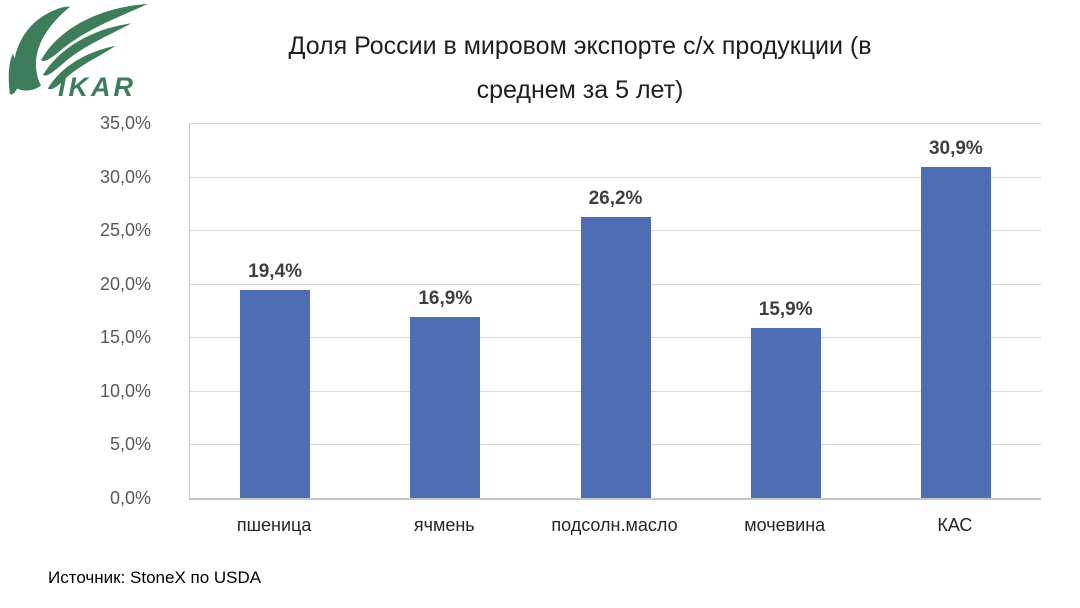 The width and height of the screenshot is (1080, 608). I want to click on y-axis: 0,0% 5,0% 10,0% 15,0% 20,0% 25,0% 30,0% 35,0%, so click(85, 310).